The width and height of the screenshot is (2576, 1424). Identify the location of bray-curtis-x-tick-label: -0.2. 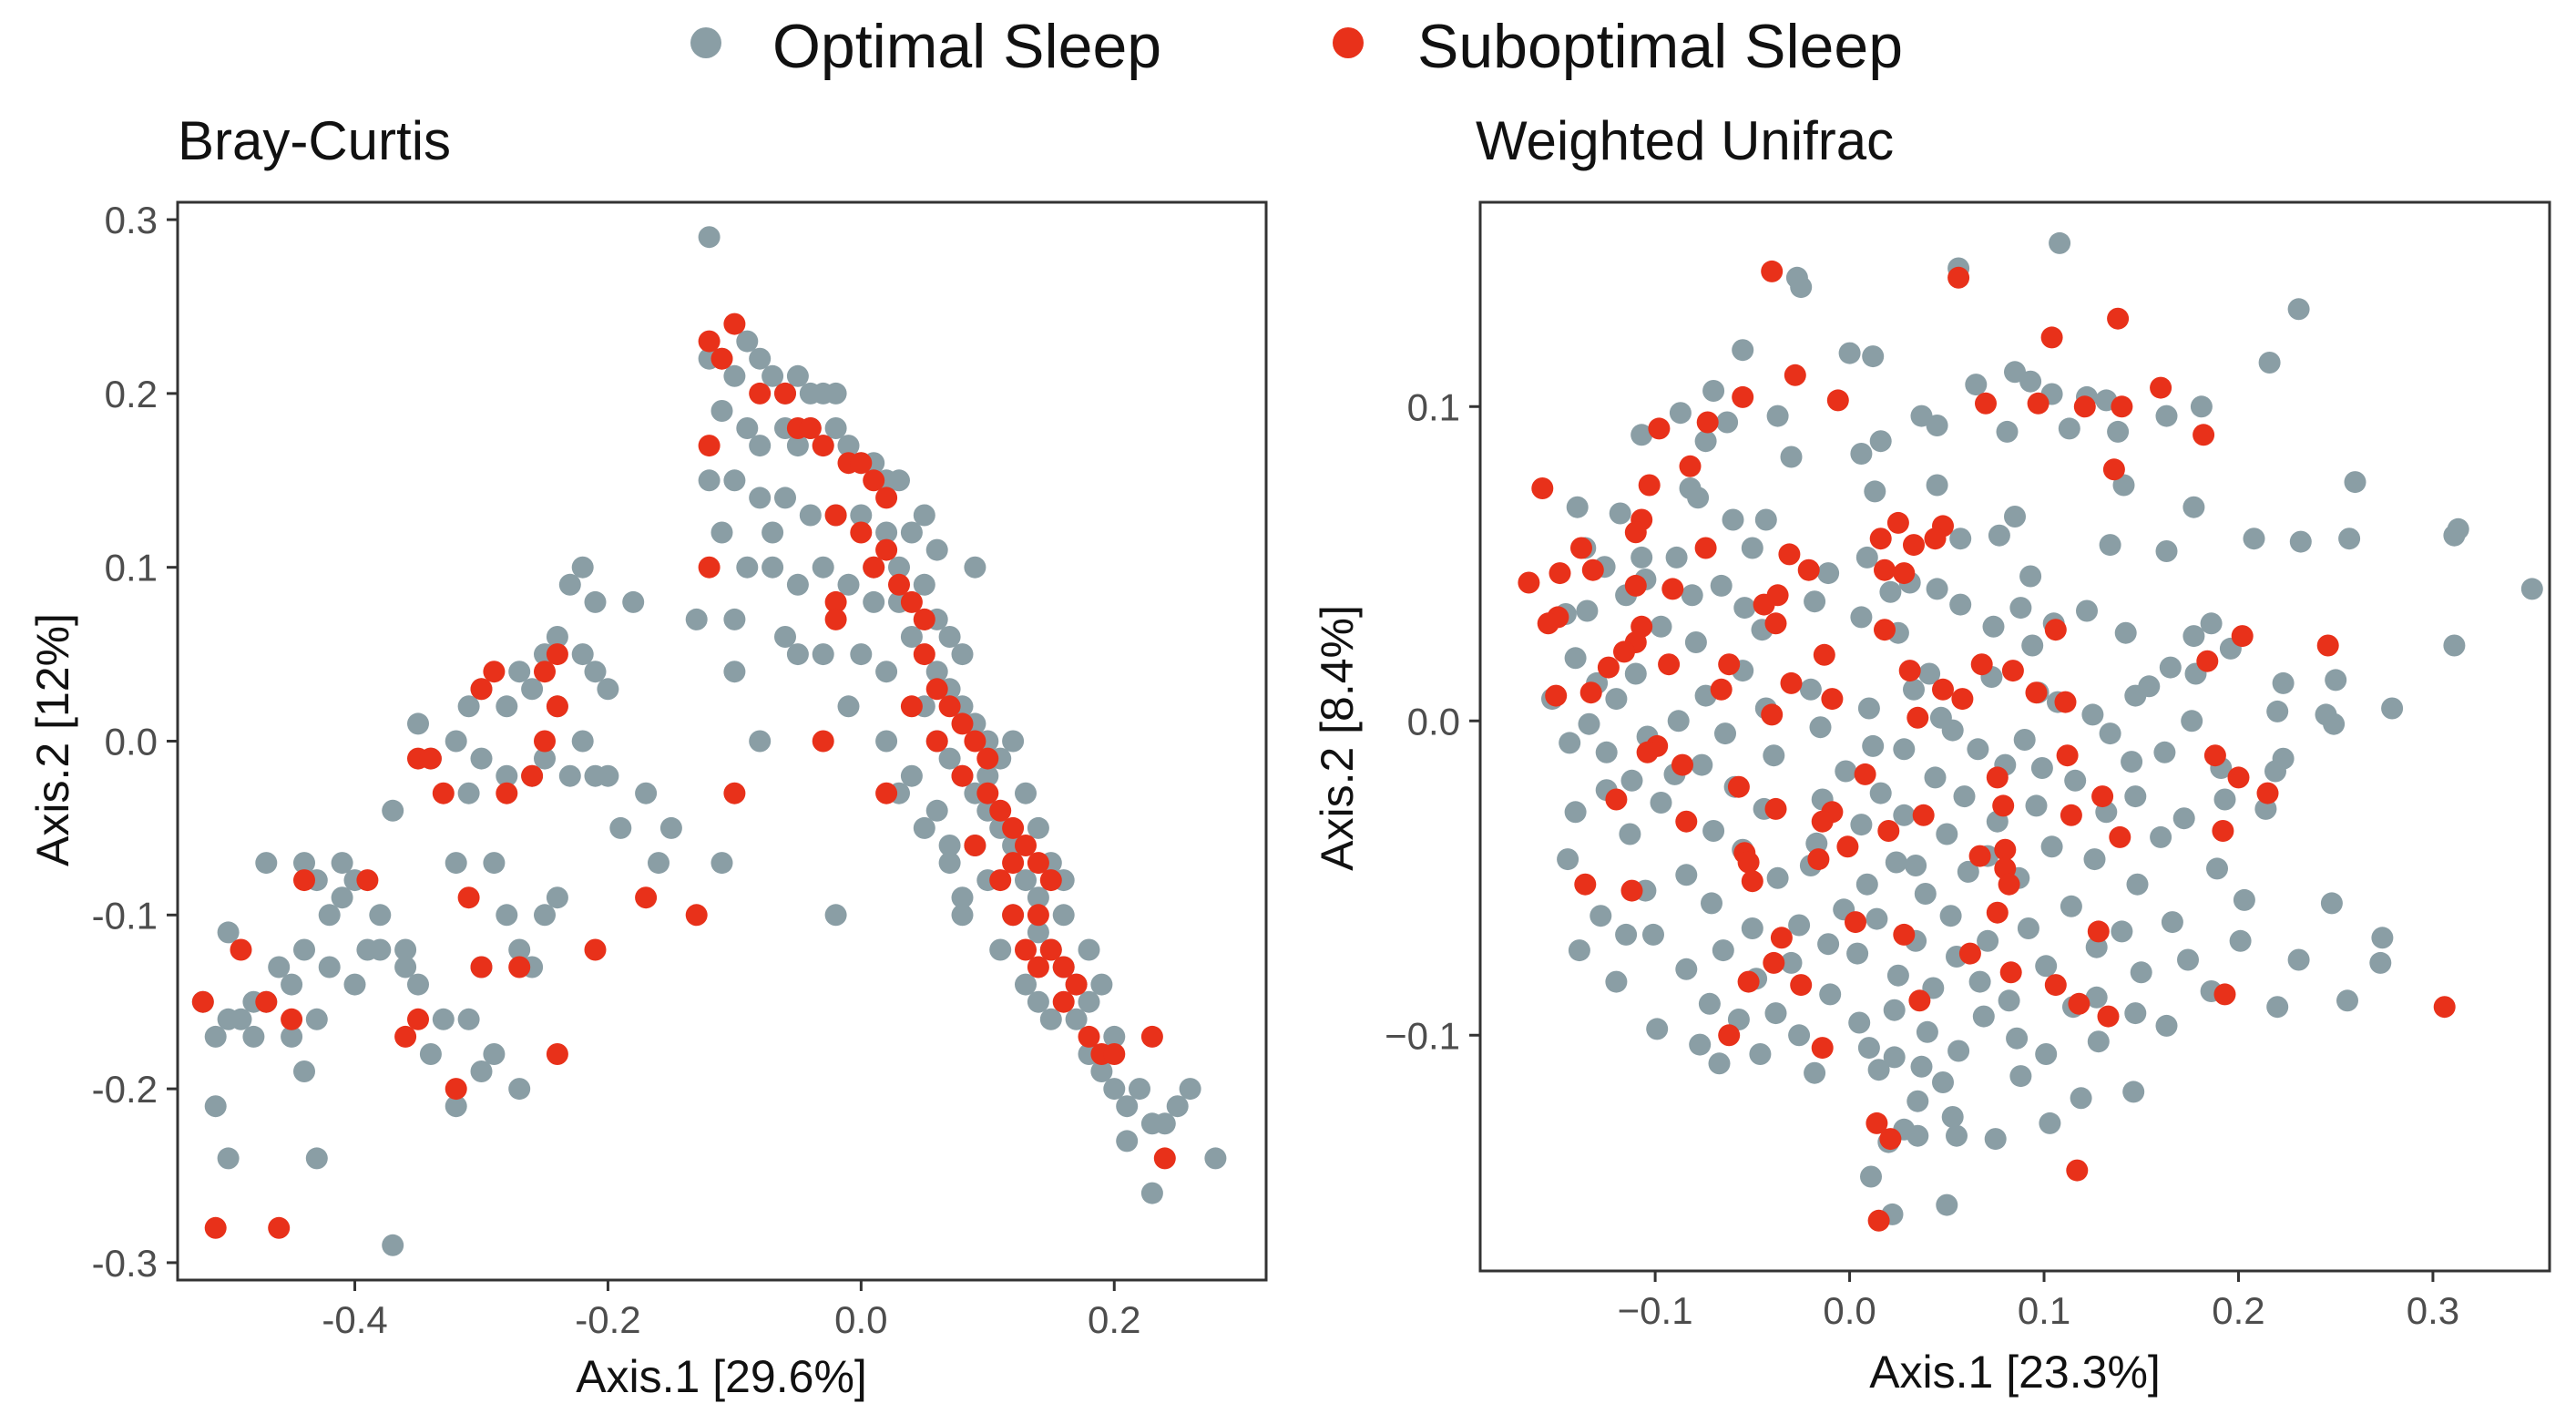
(608, 1319).